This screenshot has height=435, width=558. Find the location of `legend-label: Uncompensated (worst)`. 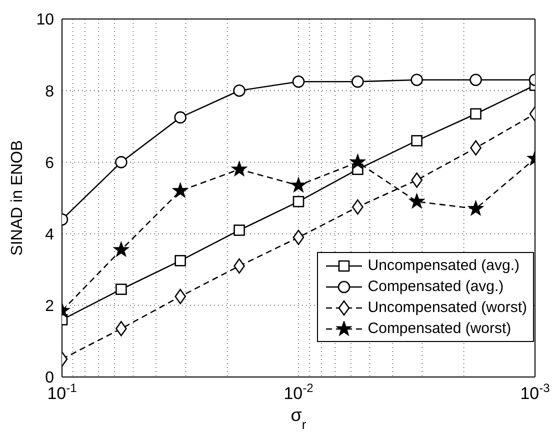

legend-label: Uncompensated (worst) is located at coordinates (447, 307).